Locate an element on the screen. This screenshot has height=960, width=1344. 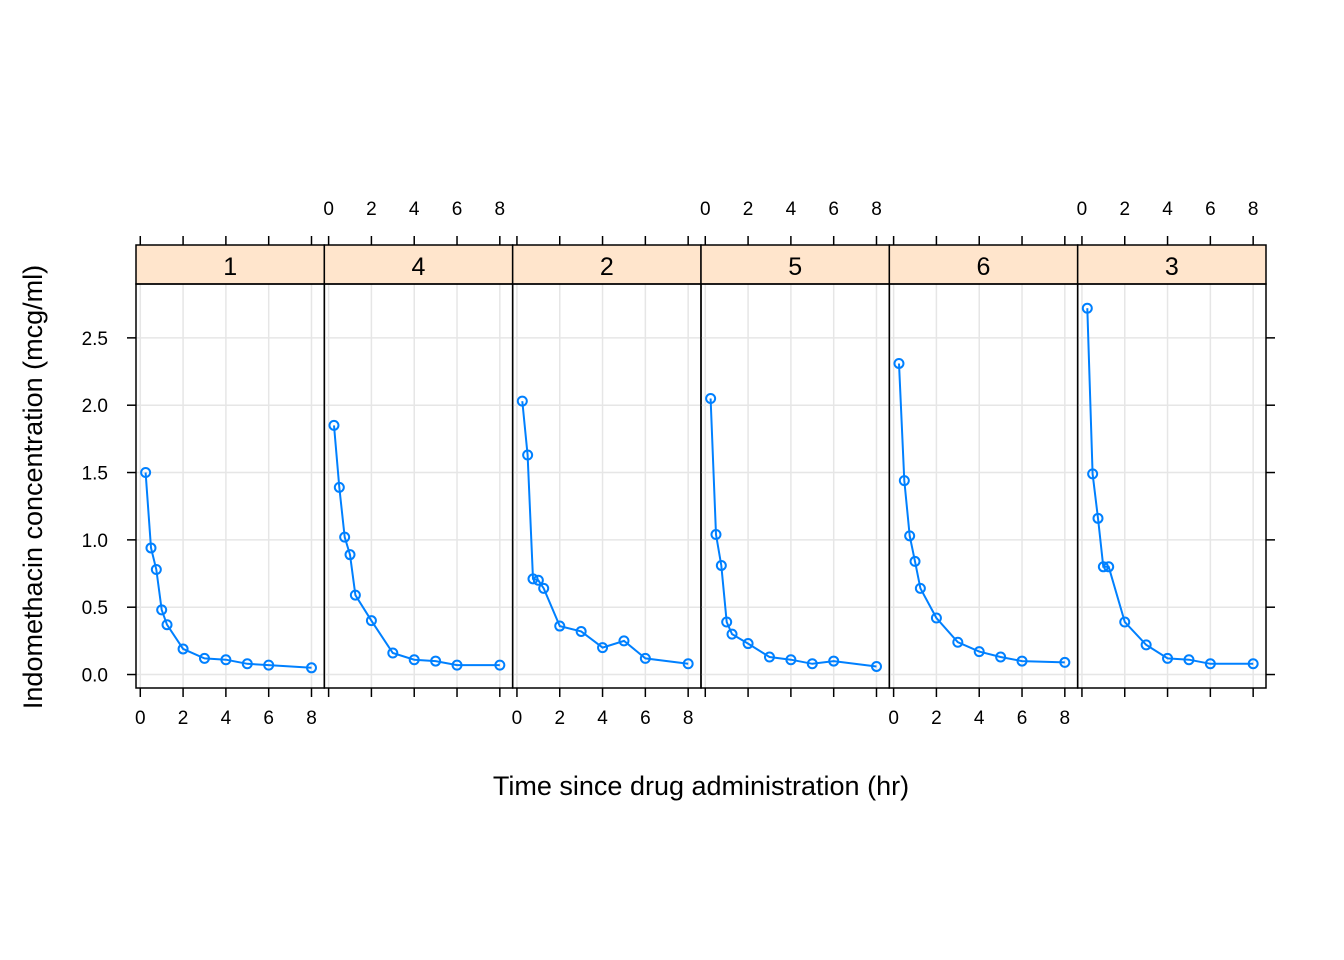
panel-6: 6 is located at coordinates (983, 466).